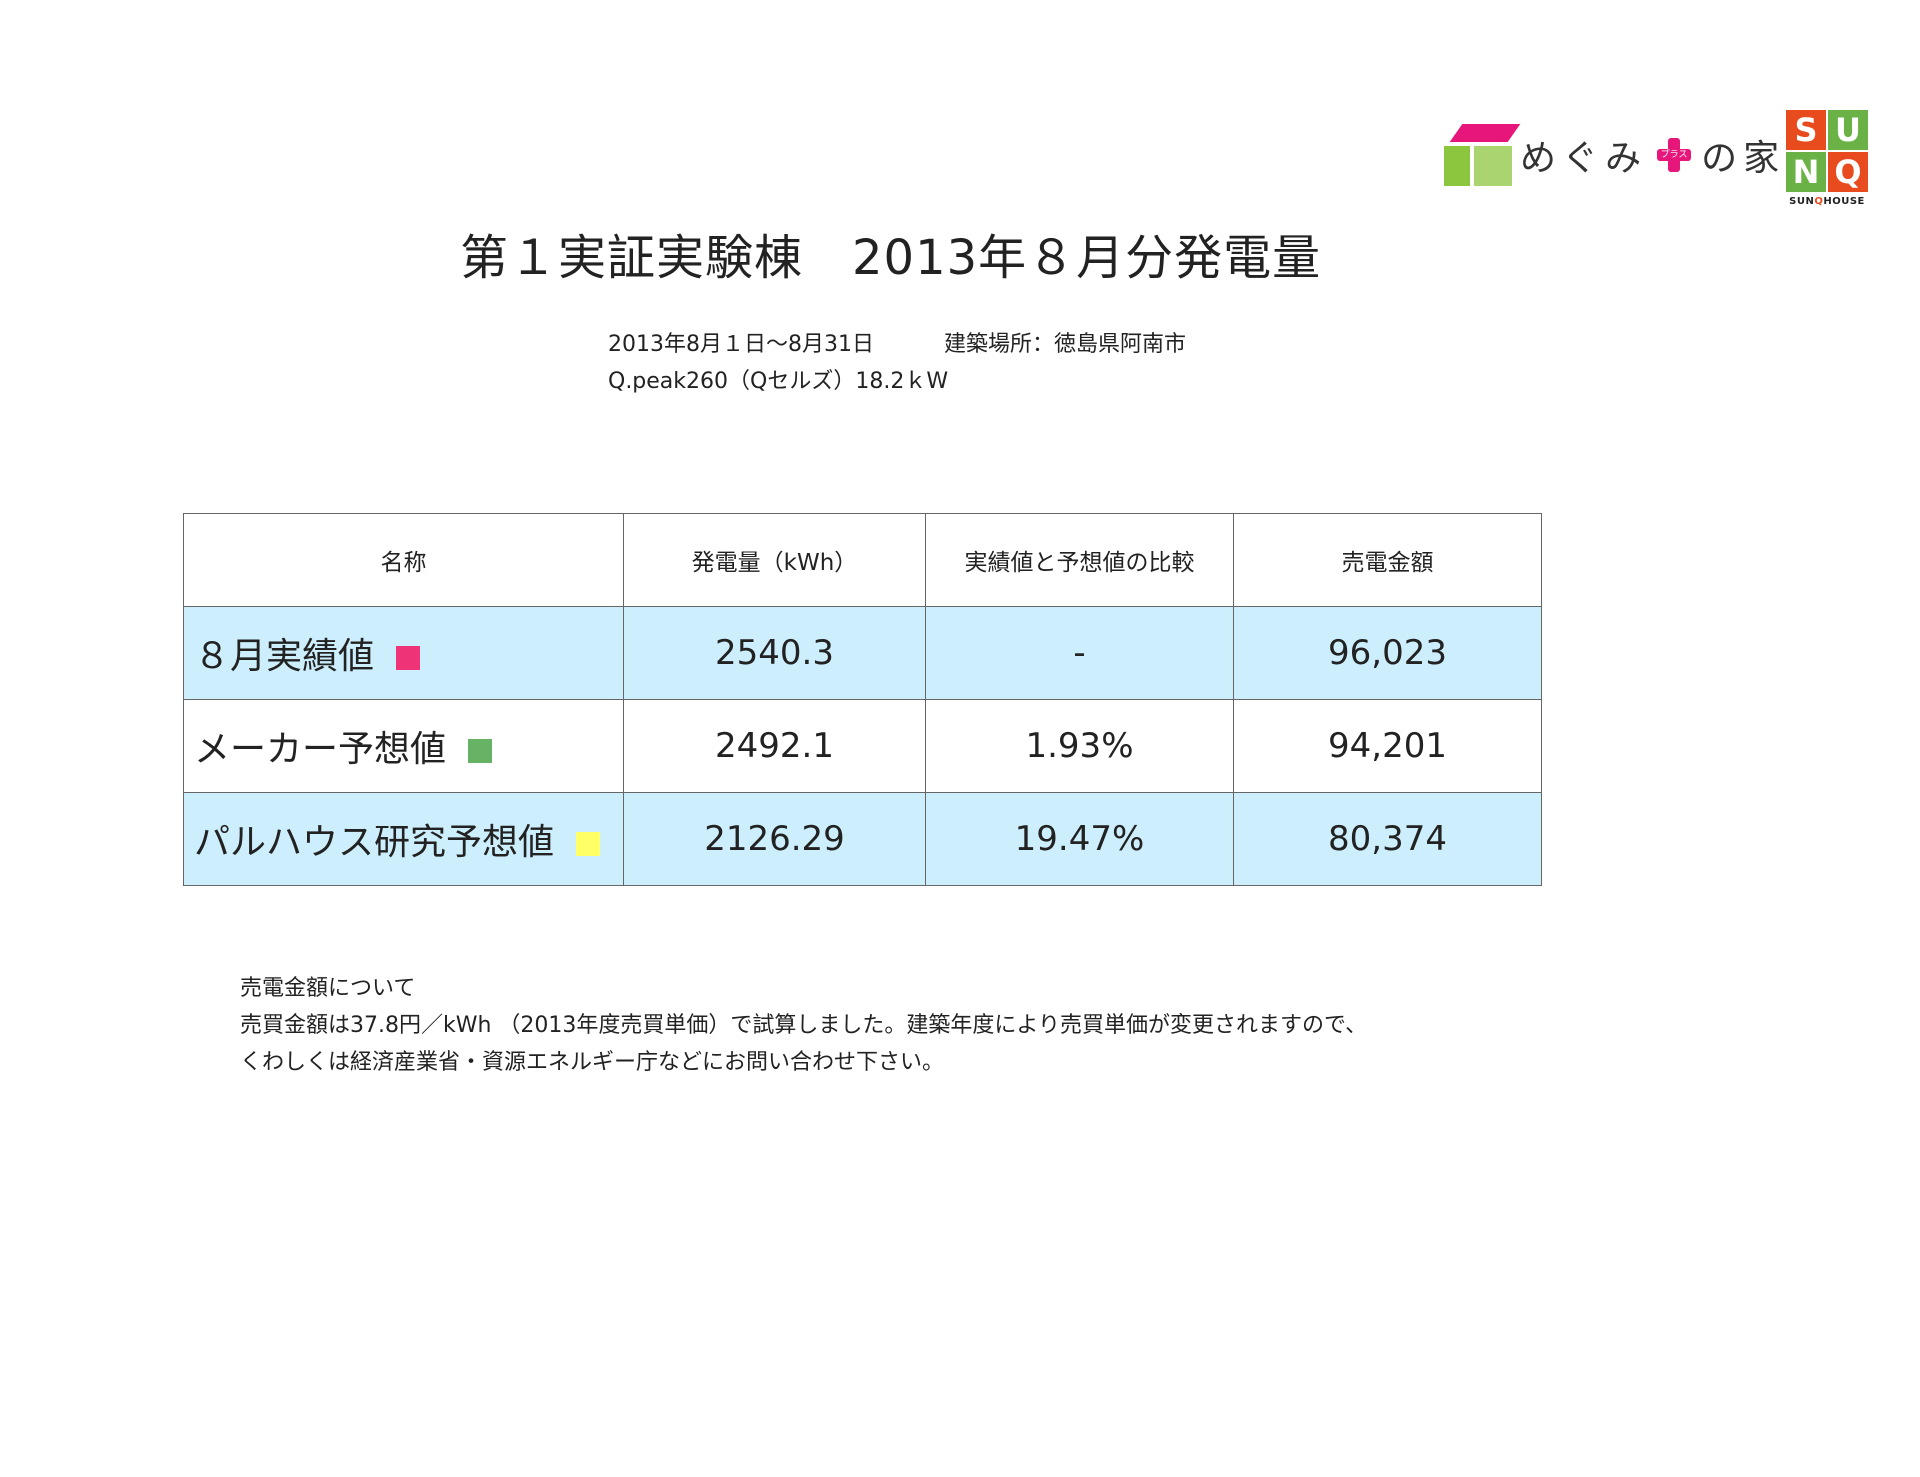 This screenshot has width=1920, height=1477. What do you see at coordinates (1848, 172) in the screenshot?
I see `sunq-letter-q: Q` at bounding box center [1848, 172].